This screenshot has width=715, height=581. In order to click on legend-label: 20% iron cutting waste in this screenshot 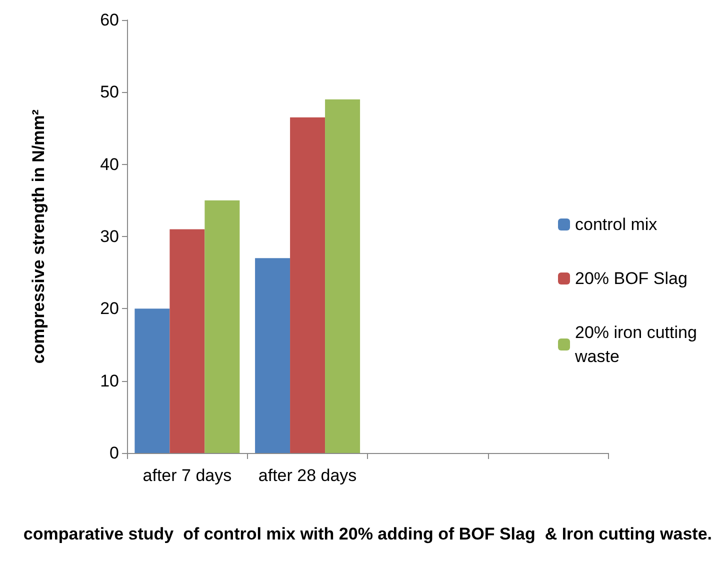, I will do `click(638, 344)`.